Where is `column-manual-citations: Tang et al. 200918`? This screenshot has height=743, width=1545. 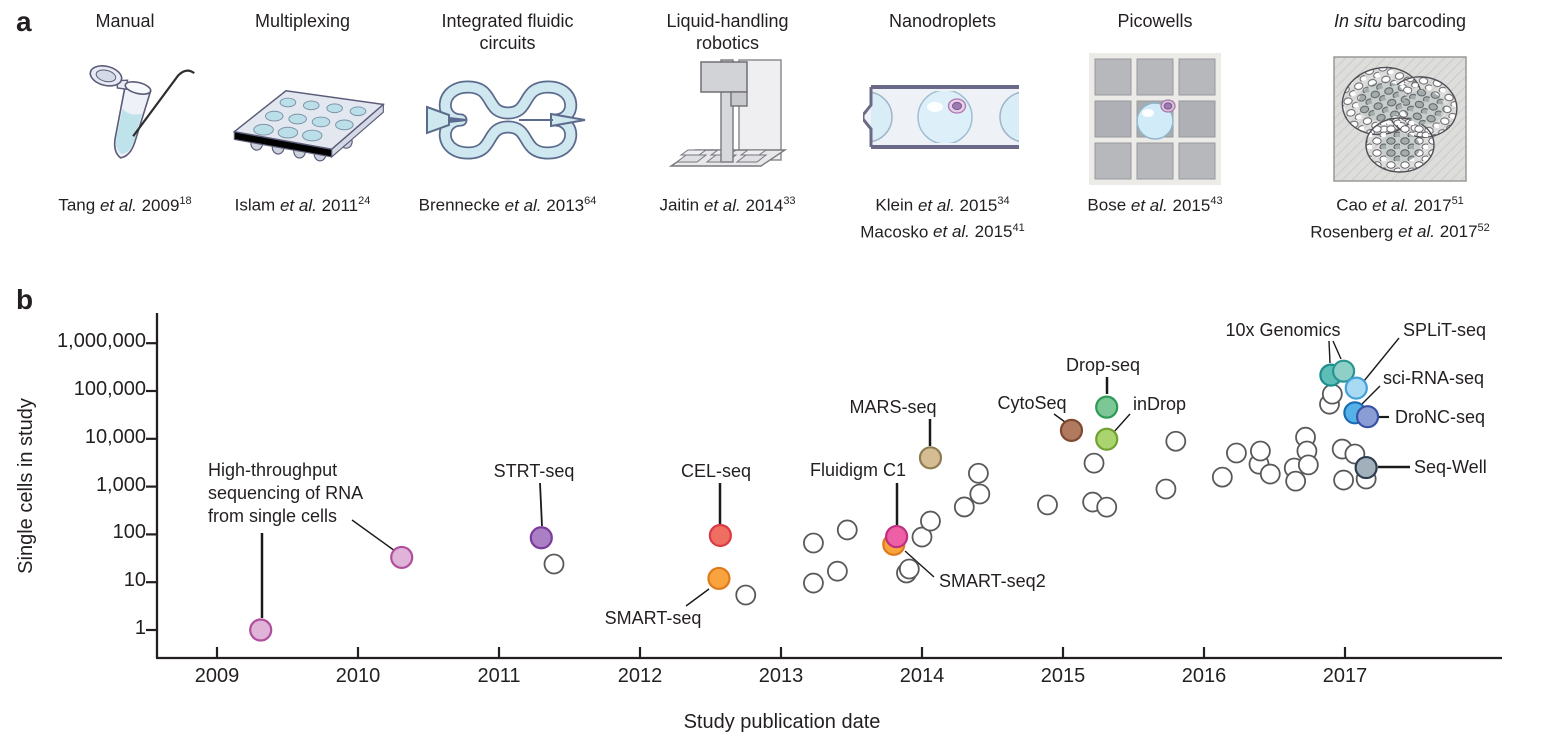 column-manual-citations: Tang et al. 200918 is located at coordinates (125, 203).